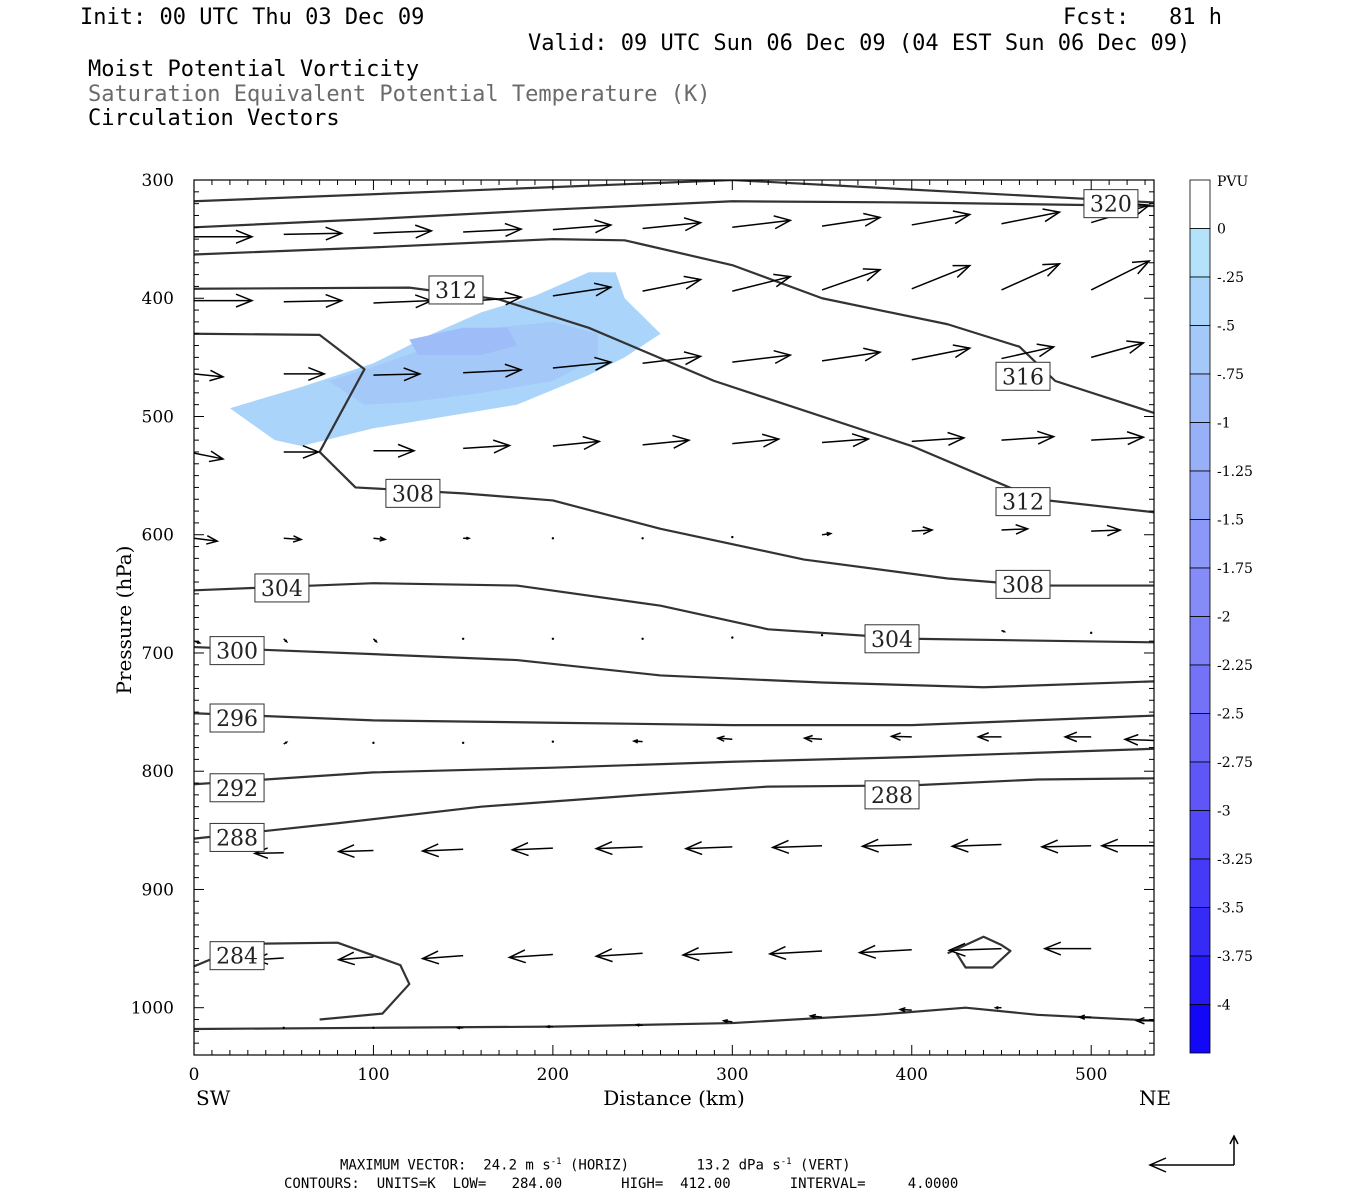 The image size is (1350, 1200). Describe the element at coordinates (1224, 424) in the screenshot. I see `colorbar-label: -1` at that location.